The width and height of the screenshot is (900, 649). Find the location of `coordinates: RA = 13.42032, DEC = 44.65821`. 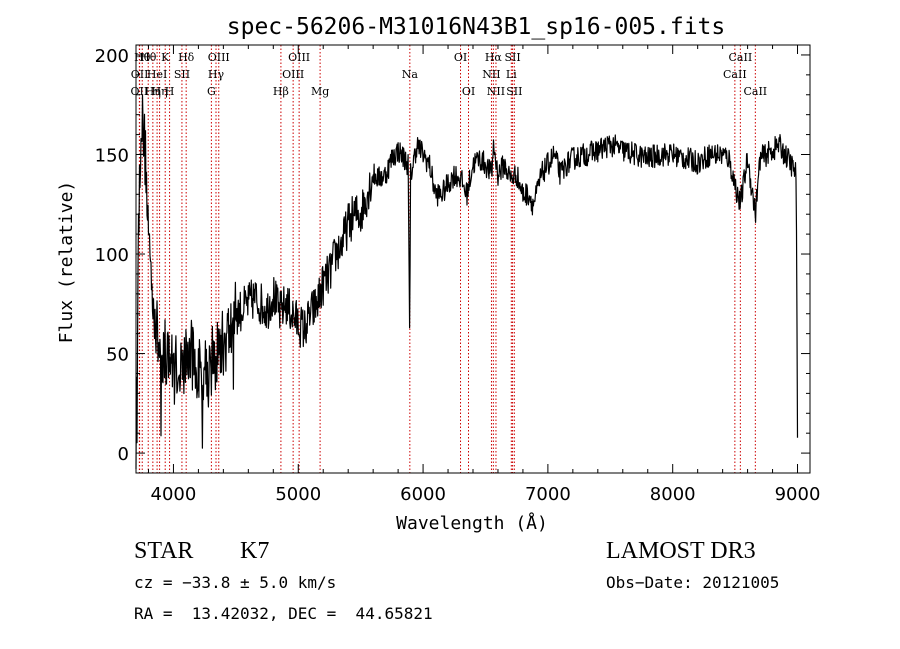

coordinates: RA = 13.42032, DEC = 44.65821 is located at coordinates (283, 613).